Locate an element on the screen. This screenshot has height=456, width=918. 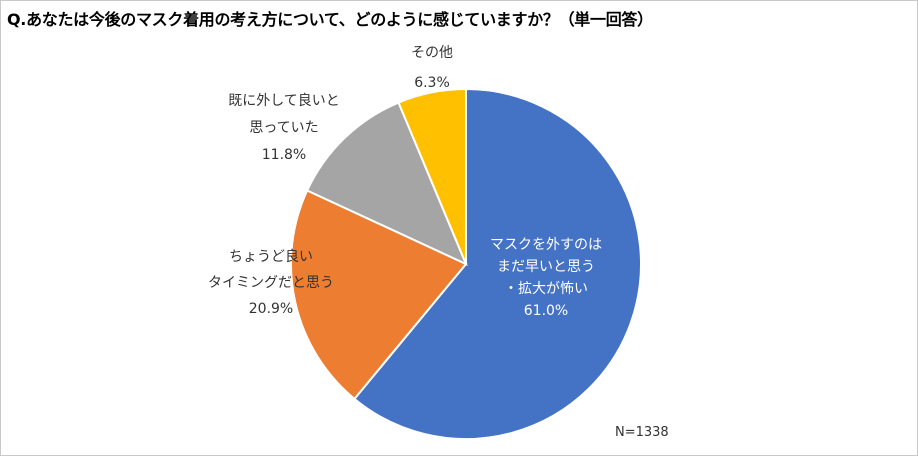
slice-category-label-1: ・拡大が怖い is located at coordinates (546, 288).